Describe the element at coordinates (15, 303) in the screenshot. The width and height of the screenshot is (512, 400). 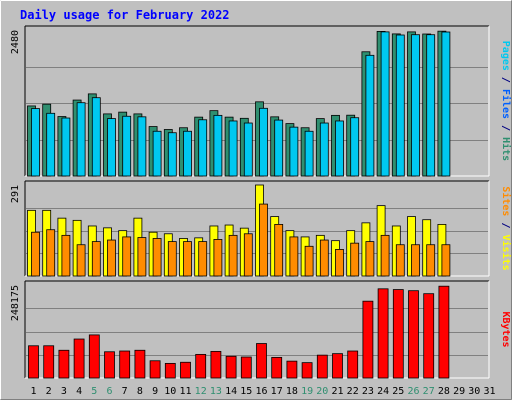
I see `kbytes-panel-max-label: 248175` at that location.